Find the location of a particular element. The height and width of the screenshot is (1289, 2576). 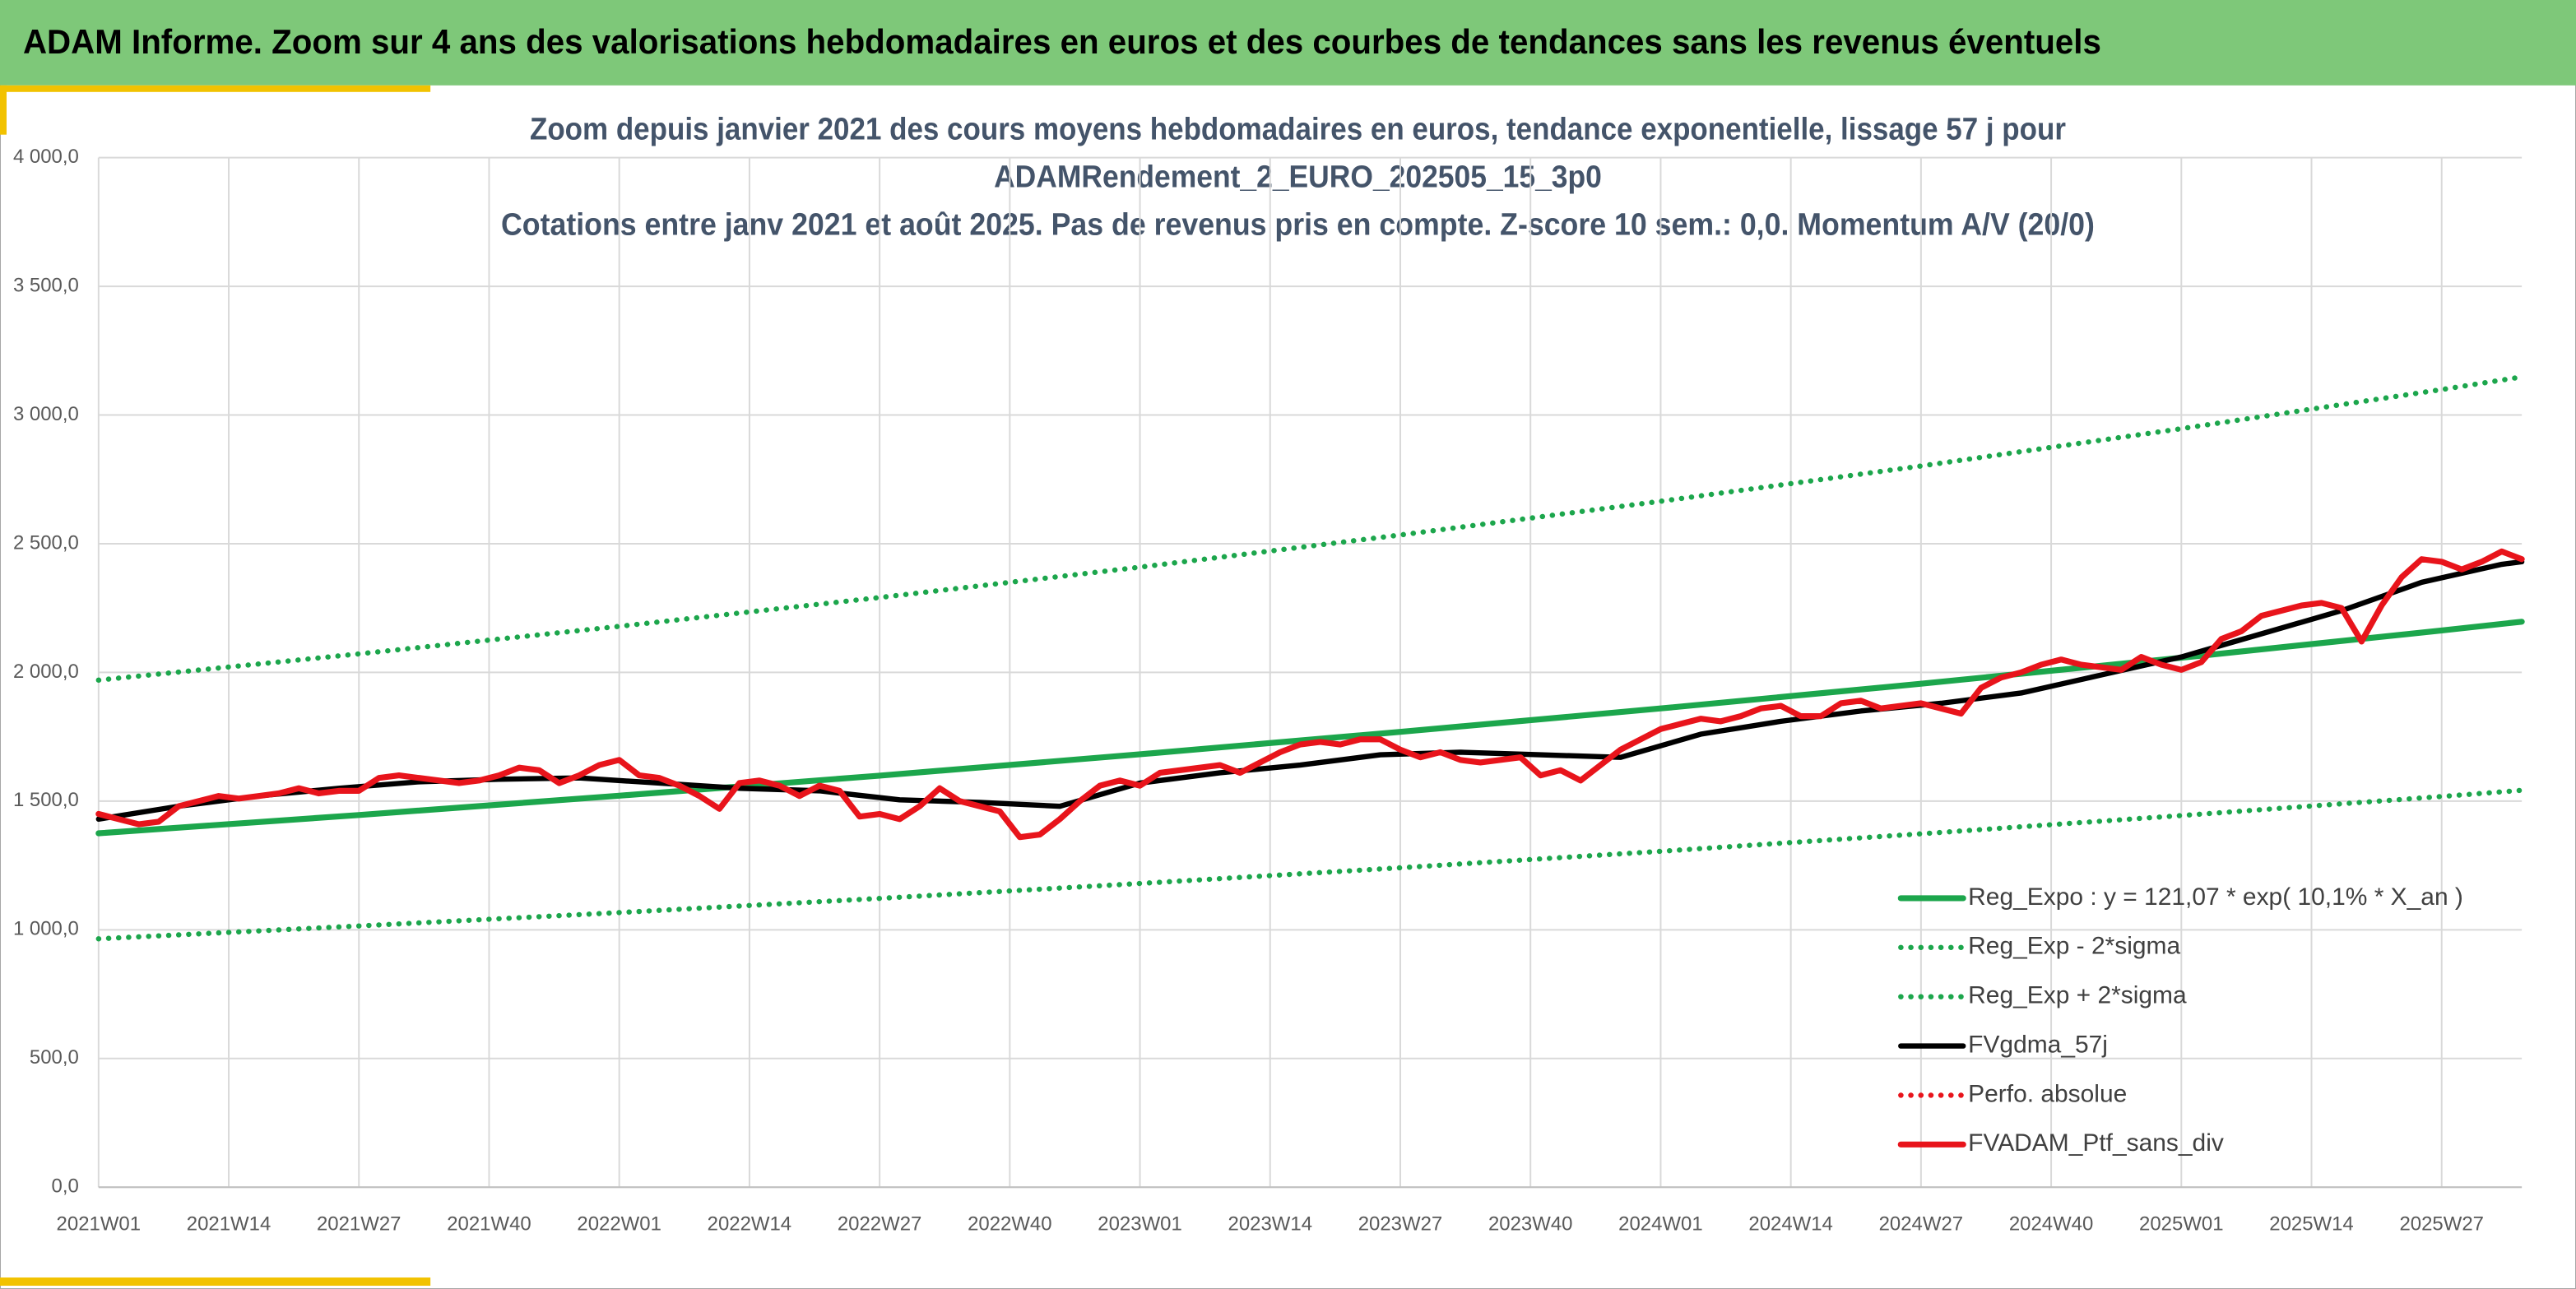

x-tick-label: 2021W40 is located at coordinates (489, 1223).